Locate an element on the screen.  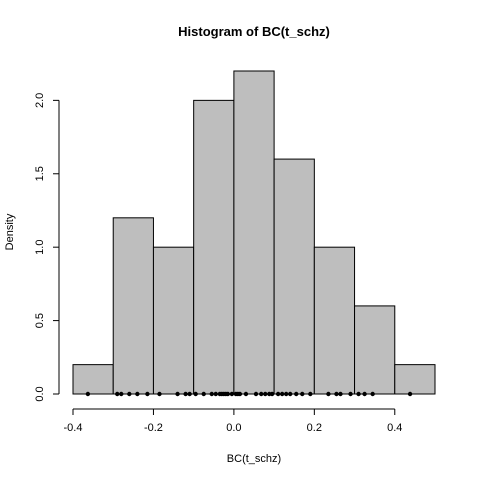
y-tick-label: 0.5 is located at coordinates (40, 320).